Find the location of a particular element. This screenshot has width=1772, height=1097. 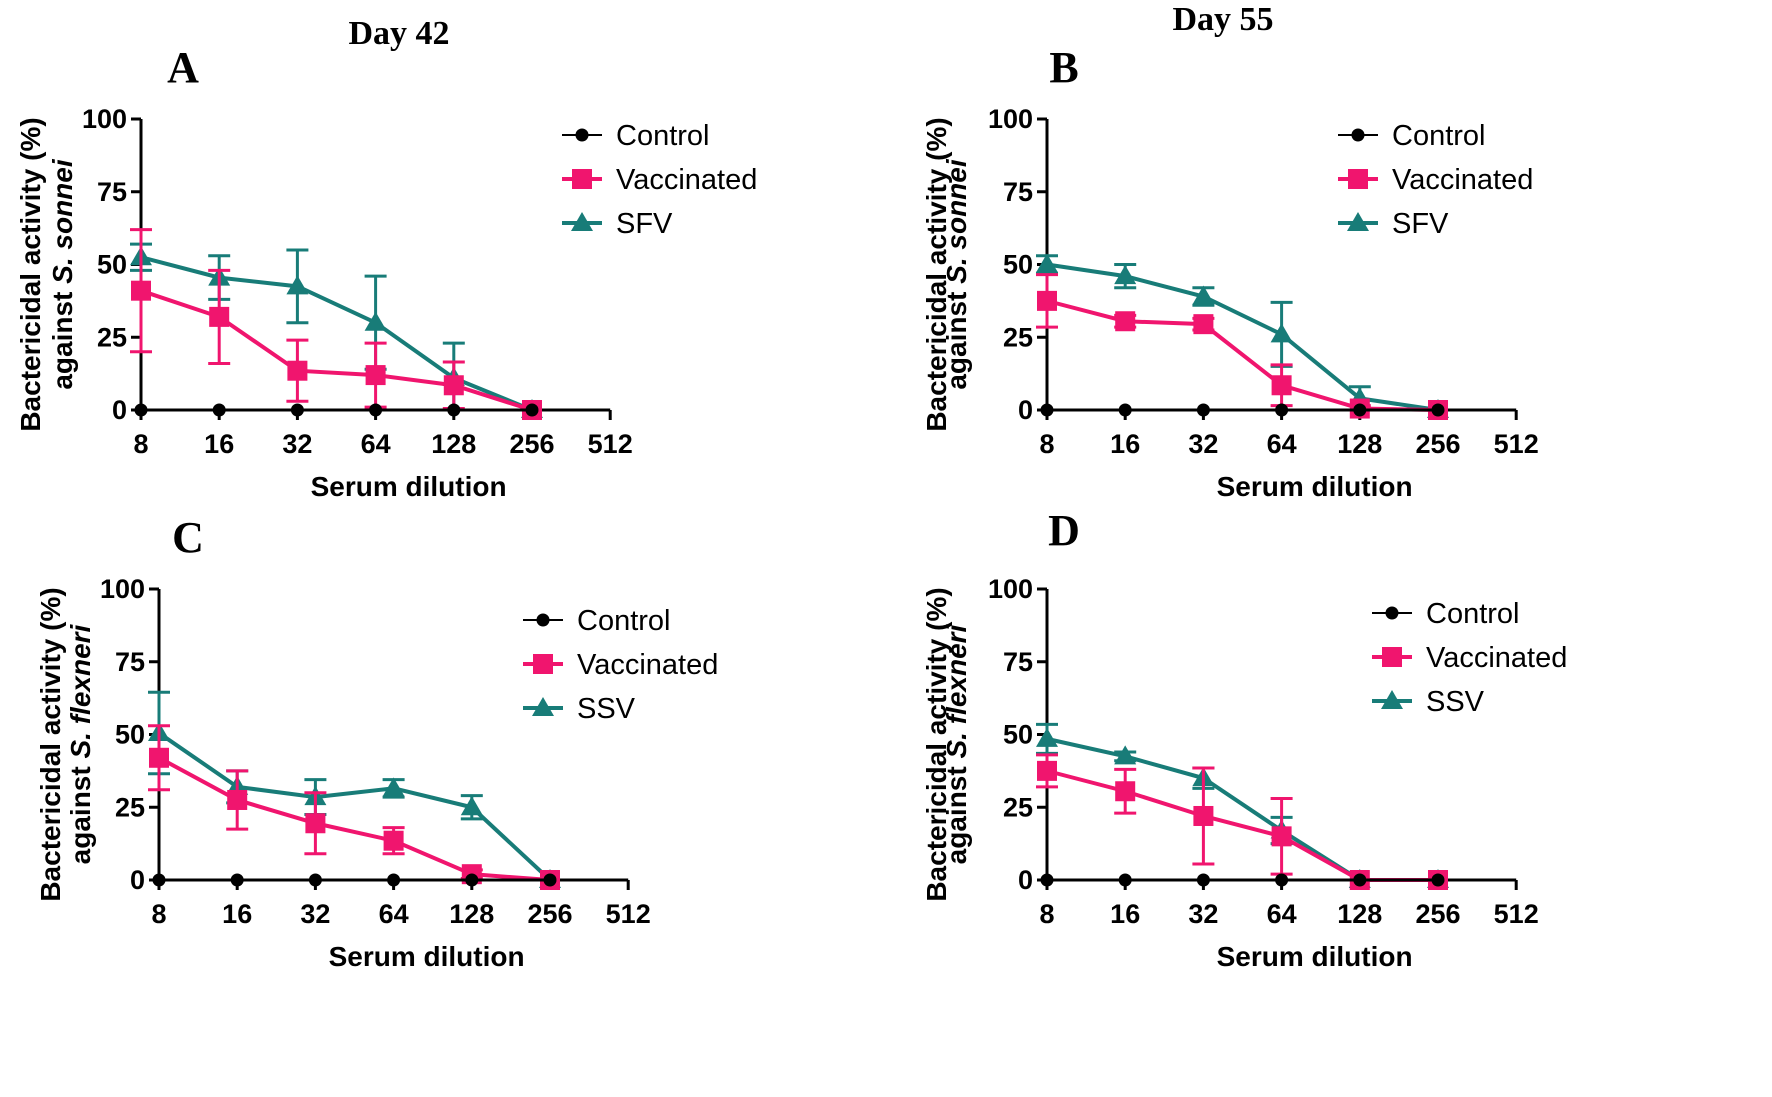

y-axis-title-species: S. flexneri is located at coordinates (956, 690).